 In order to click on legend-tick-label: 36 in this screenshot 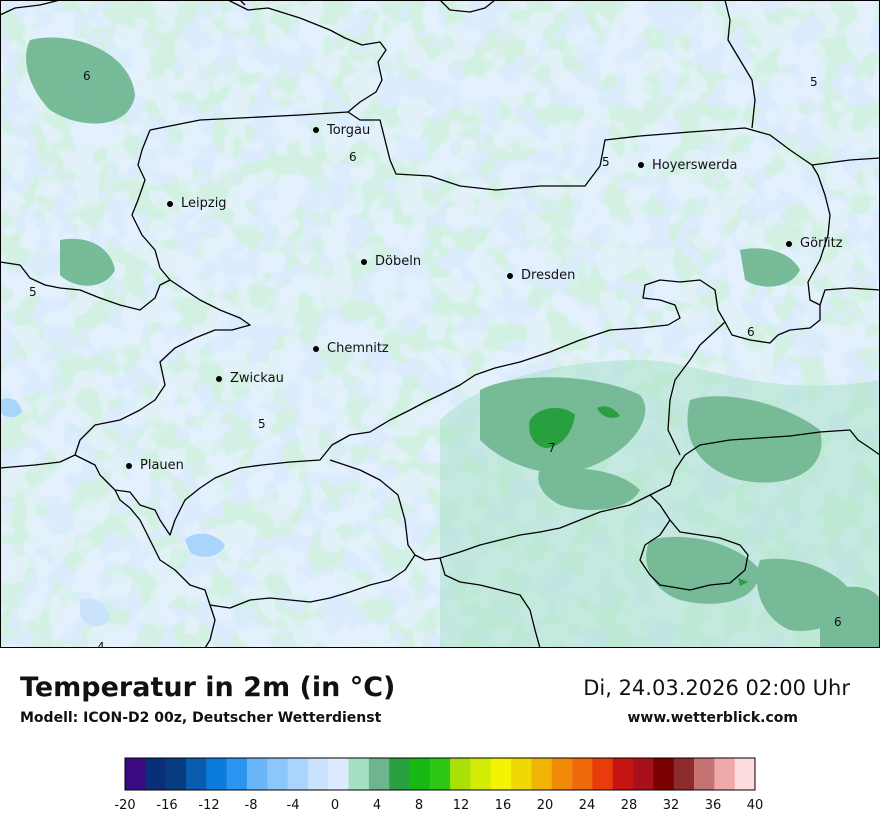, I will do `click(713, 805)`.